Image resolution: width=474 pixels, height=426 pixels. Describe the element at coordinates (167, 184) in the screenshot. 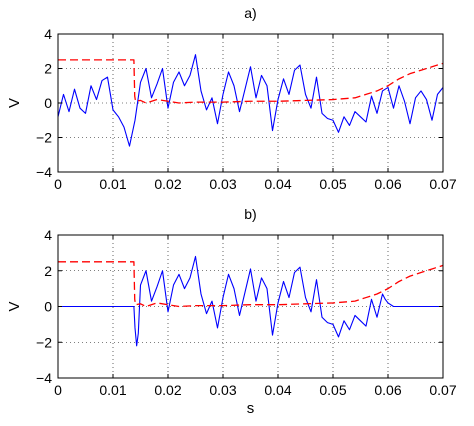

I see `chart-0-xtick-label-2: 0.02` at that location.